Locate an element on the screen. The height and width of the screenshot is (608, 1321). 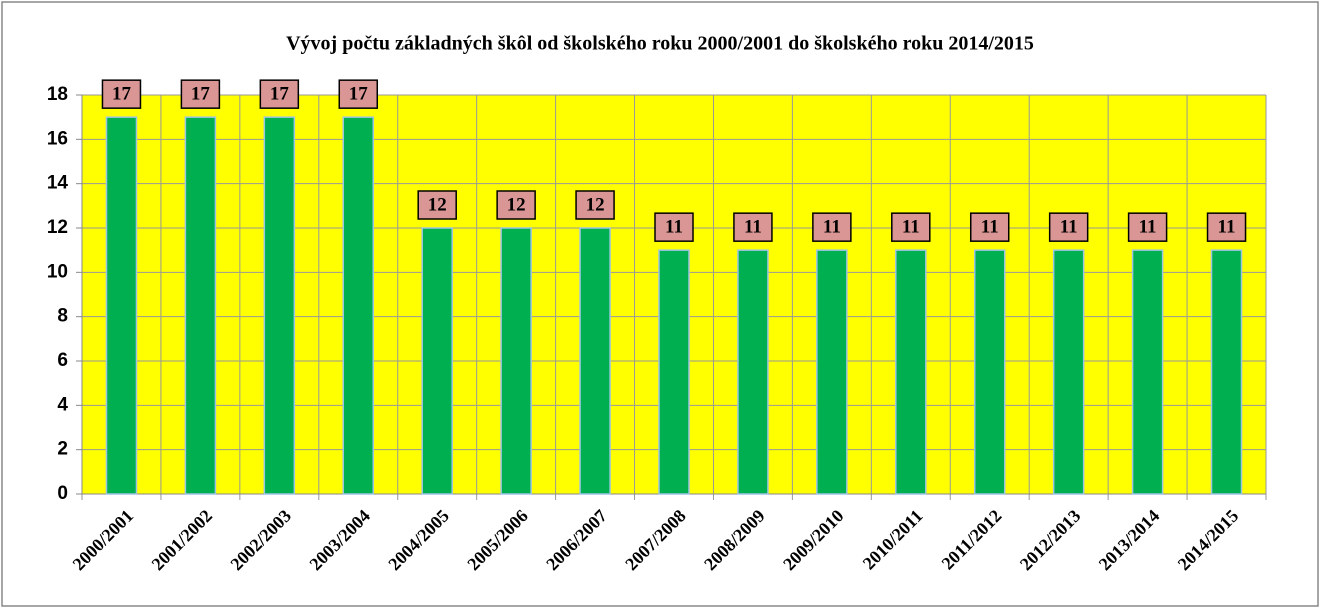
y-tick-label: 18 is located at coordinates (57, 94).